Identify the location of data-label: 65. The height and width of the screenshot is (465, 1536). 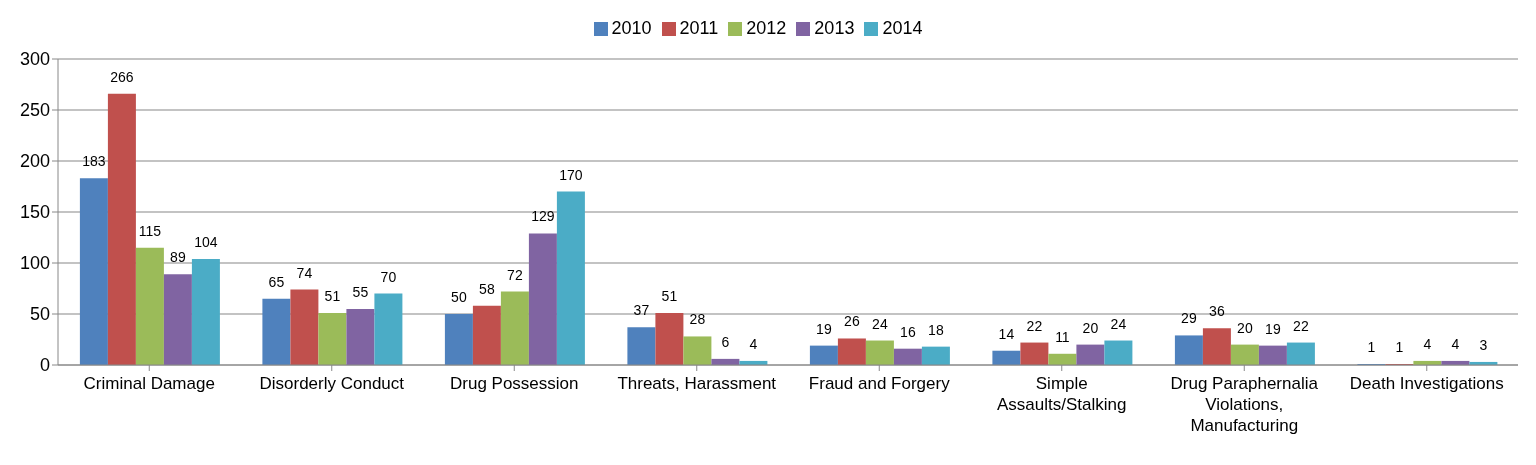
(276, 281).